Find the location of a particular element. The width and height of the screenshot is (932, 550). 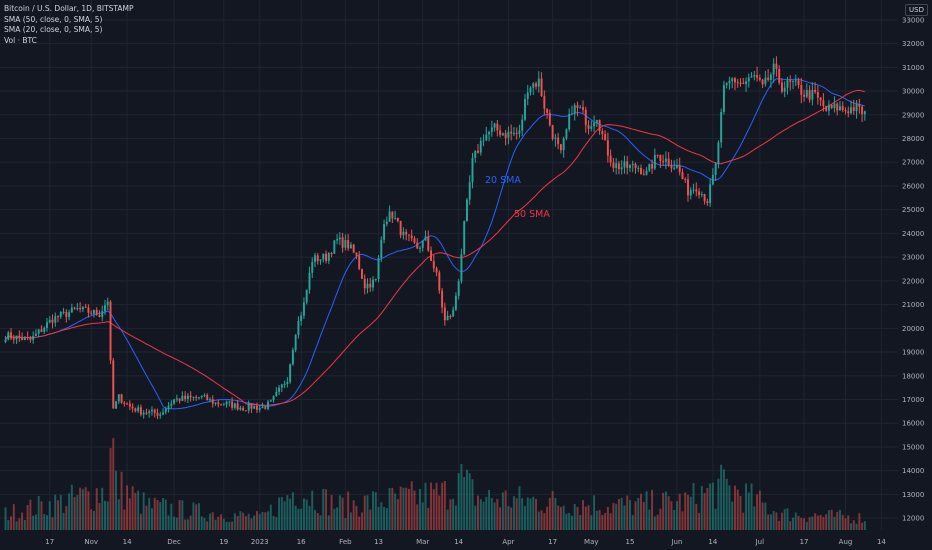

legend-sma50: SMA (50, close, 0, SMA, 5) is located at coordinates (53, 19).